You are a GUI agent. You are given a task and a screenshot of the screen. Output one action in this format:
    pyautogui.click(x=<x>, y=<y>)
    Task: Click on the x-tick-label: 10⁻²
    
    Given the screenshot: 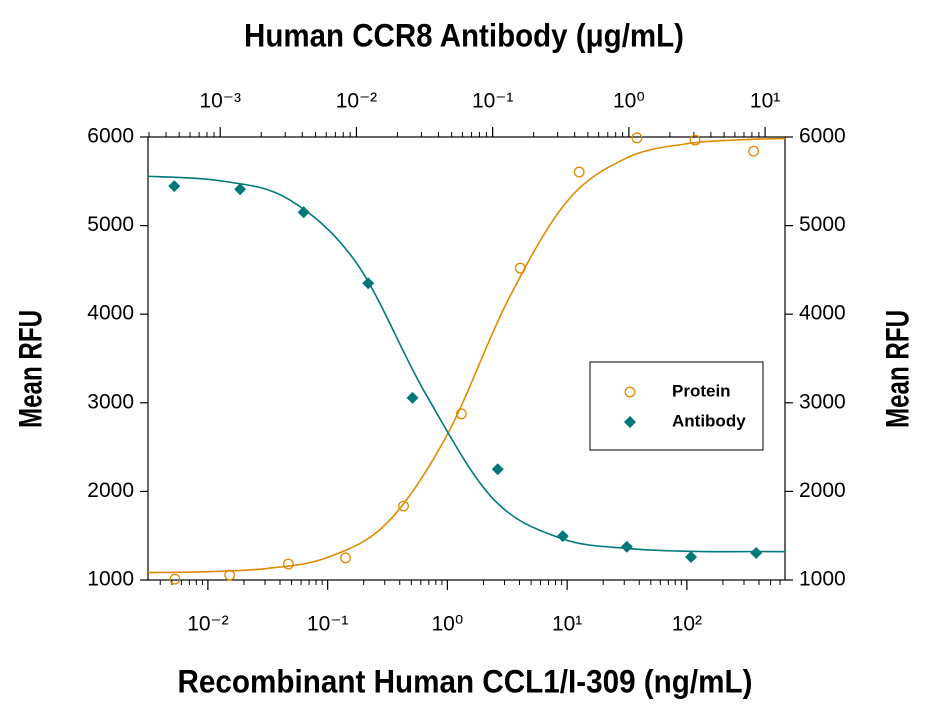 What is the action you would take?
    pyautogui.click(x=207, y=624)
    